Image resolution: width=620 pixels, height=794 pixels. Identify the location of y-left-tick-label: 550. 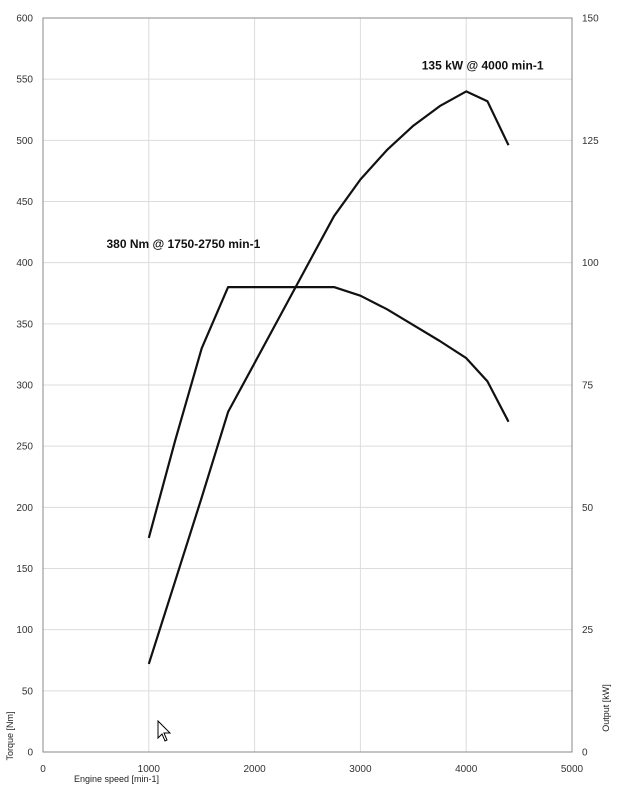
(24, 80).